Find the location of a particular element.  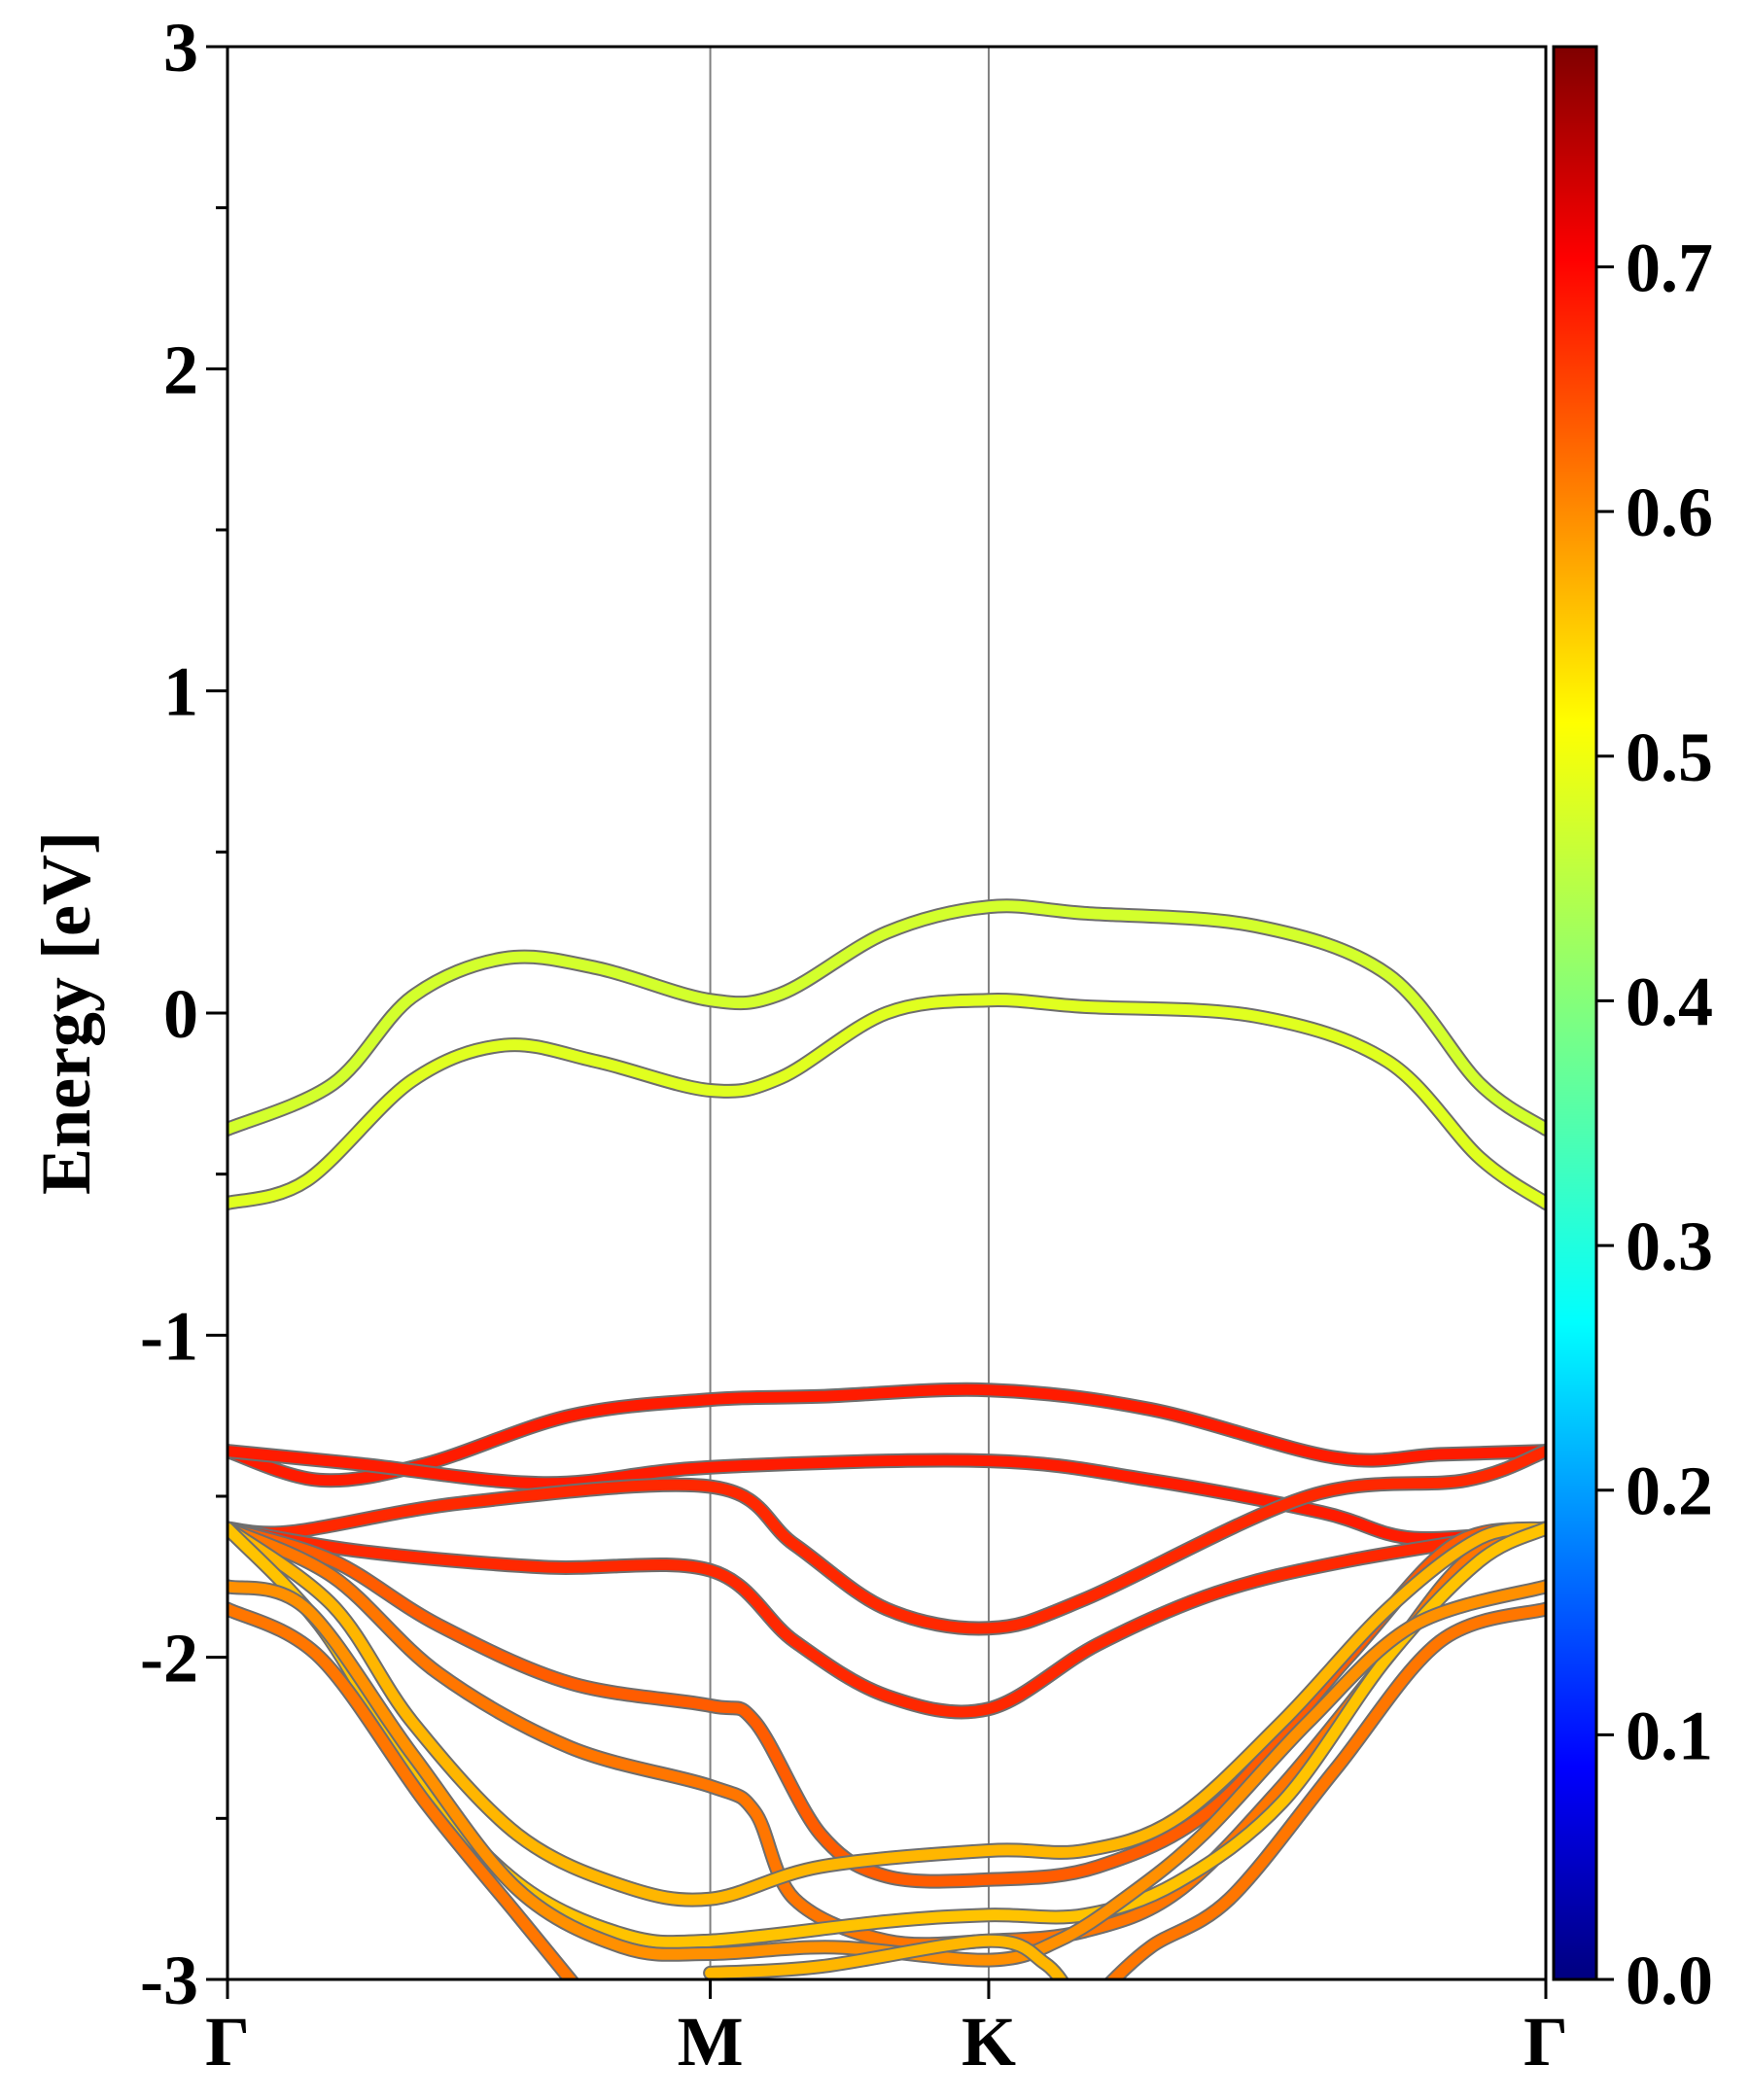

y-tick-label: 2 is located at coordinates (180, 369).